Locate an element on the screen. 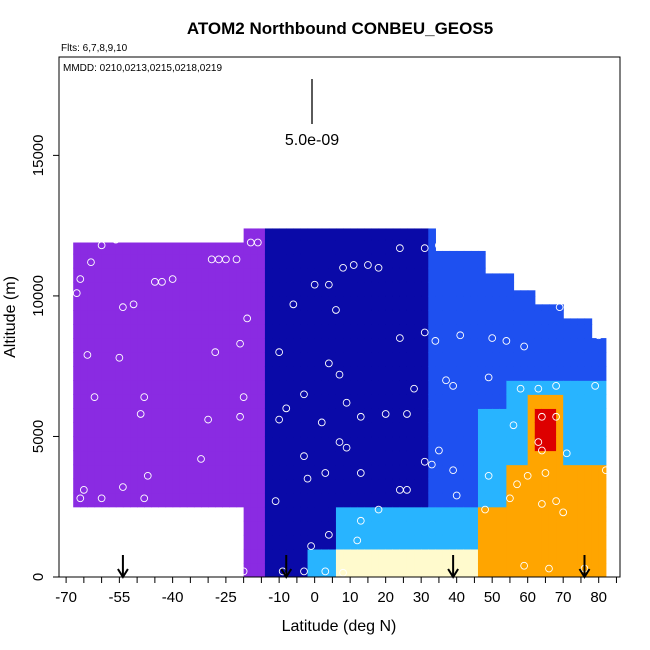 The height and width of the screenshot is (650, 650). chart-title: ATOM2 Northbound CONBEU_GEOS5 is located at coordinates (340, 28).